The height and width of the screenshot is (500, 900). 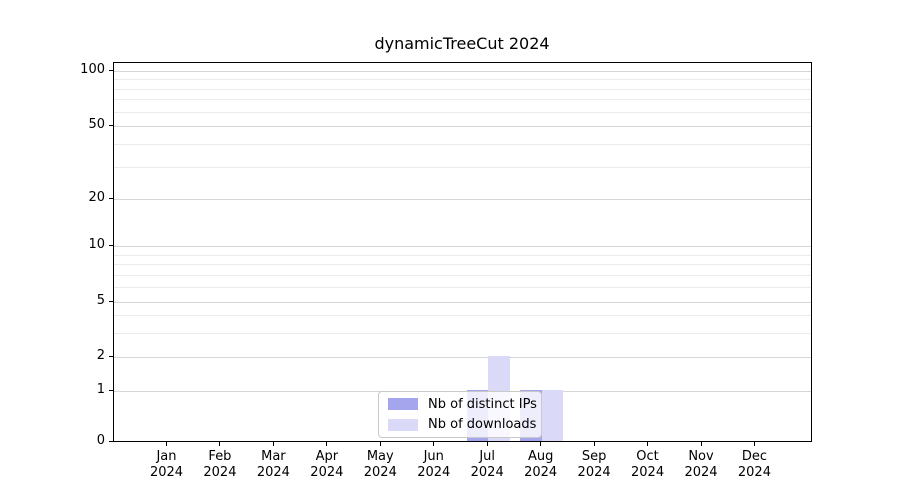 What do you see at coordinates (100, 355) in the screenshot?
I see `y-tick-label: 2` at bounding box center [100, 355].